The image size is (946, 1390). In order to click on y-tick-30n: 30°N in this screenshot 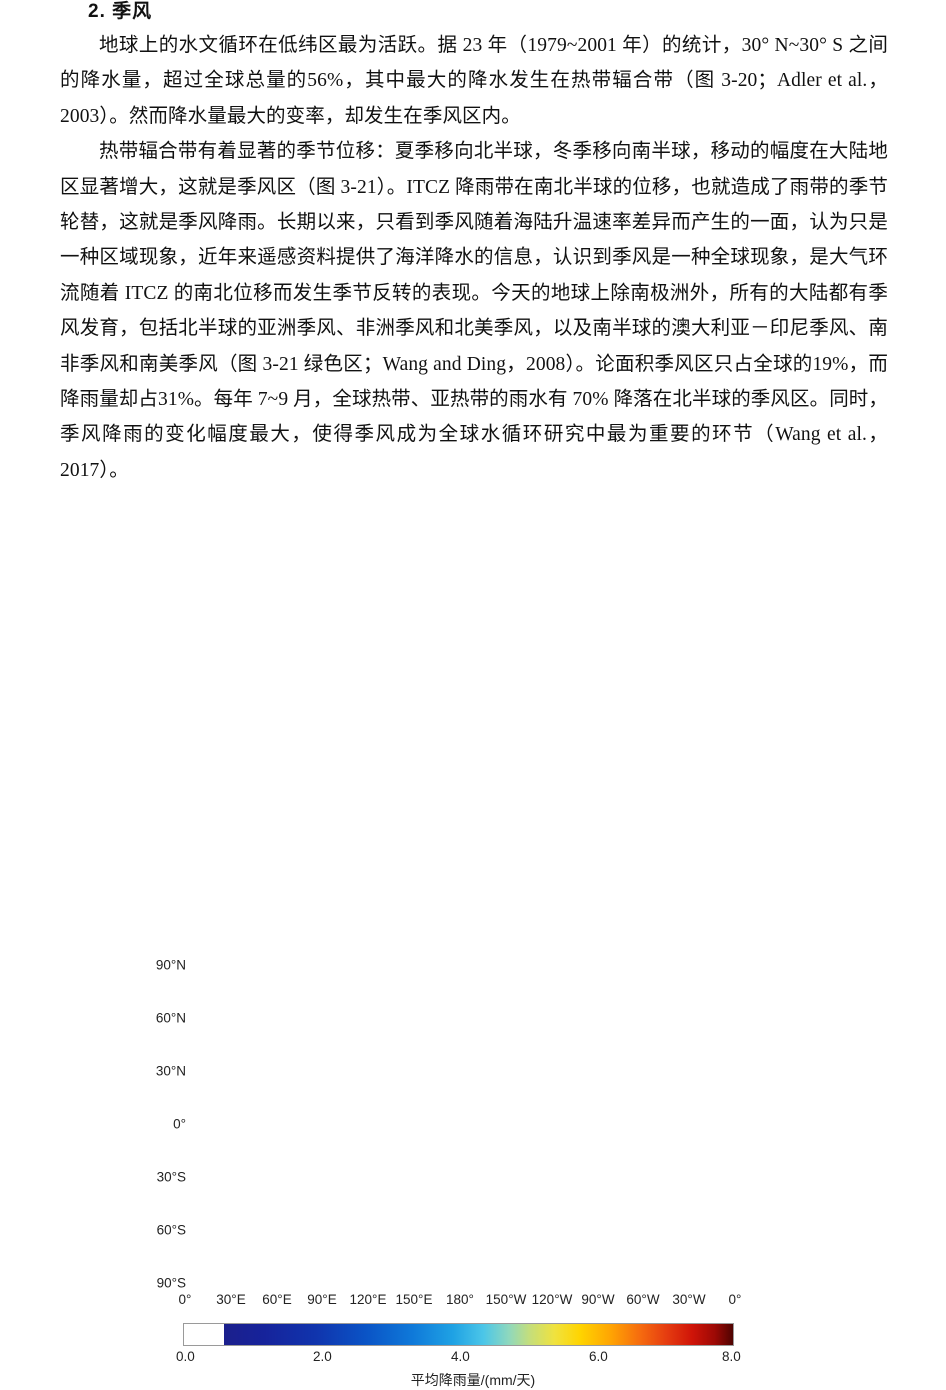, I will do `click(170, 1071)`.